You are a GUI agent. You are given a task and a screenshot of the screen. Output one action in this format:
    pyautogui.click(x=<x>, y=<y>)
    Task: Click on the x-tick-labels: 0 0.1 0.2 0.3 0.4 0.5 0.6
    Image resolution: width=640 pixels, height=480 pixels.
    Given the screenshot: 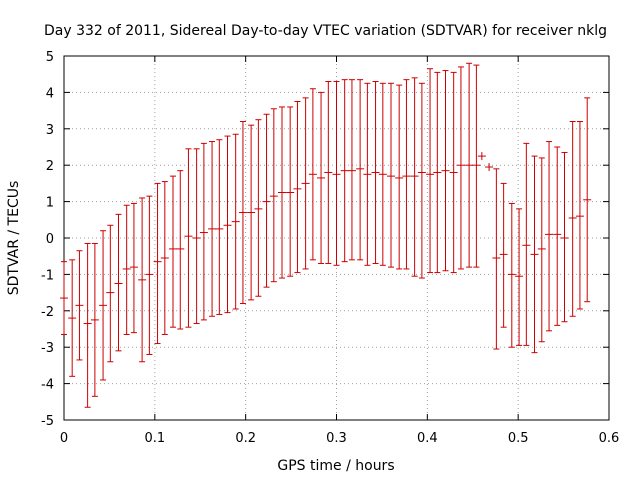 What is the action you would take?
    pyautogui.click(x=339, y=438)
    